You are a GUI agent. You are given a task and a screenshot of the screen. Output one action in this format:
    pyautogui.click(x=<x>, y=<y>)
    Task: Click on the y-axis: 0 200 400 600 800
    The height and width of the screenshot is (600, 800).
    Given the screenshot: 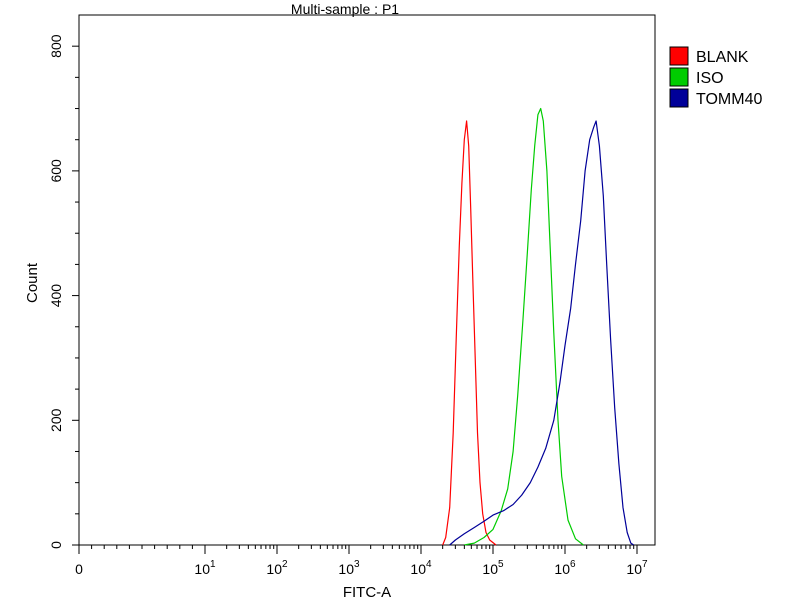 What is the action you would take?
    pyautogui.click(x=63, y=291)
    